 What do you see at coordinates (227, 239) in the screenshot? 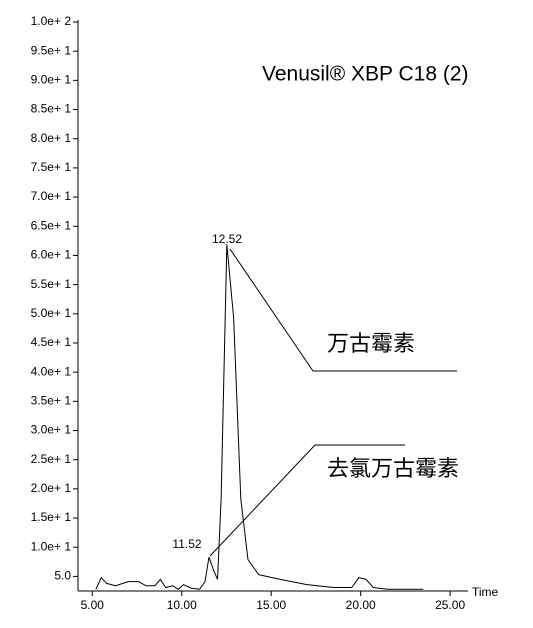
I see `peak-label: 12.52` at bounding box center [227, 239].